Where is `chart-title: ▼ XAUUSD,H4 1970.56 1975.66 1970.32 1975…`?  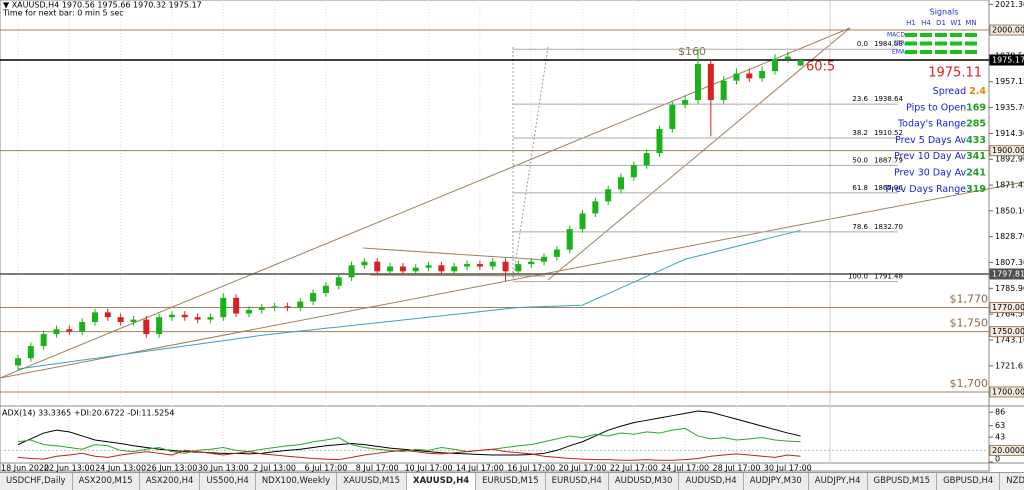
chart-title: ▼ XAUUSD,H4 1970.56 1975.66 1970.32 1975… is located at coordinates (102, 5).